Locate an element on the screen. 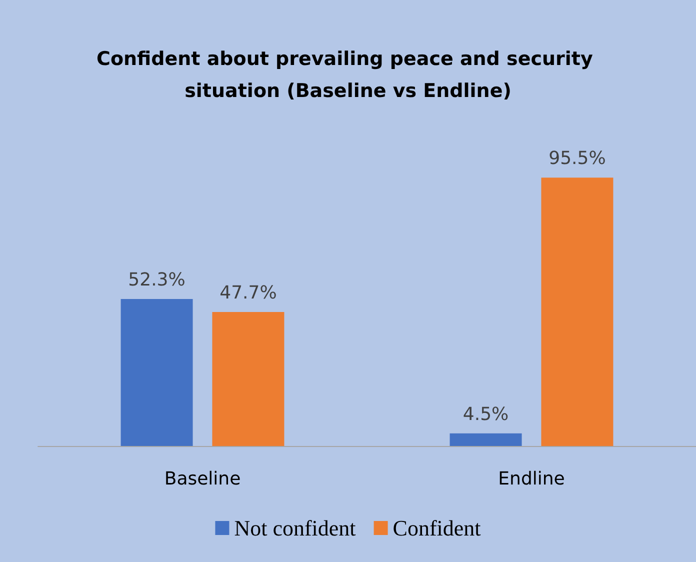 This screenshot has width=696, height=562. chart-title: Confident about prevailing peace and security situation (Baseline vs Endline) is located at coordinates (348, 75).